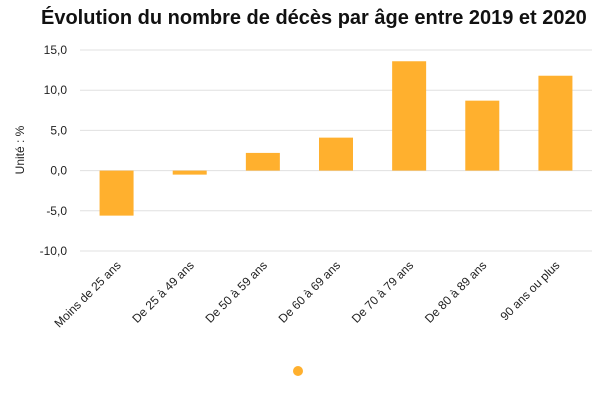 The height and width of the screenshot is (400, 600). Describe the element at coordinates (56, 211) in the screenshot. I see `y-tick-label: -5,0` at that location.